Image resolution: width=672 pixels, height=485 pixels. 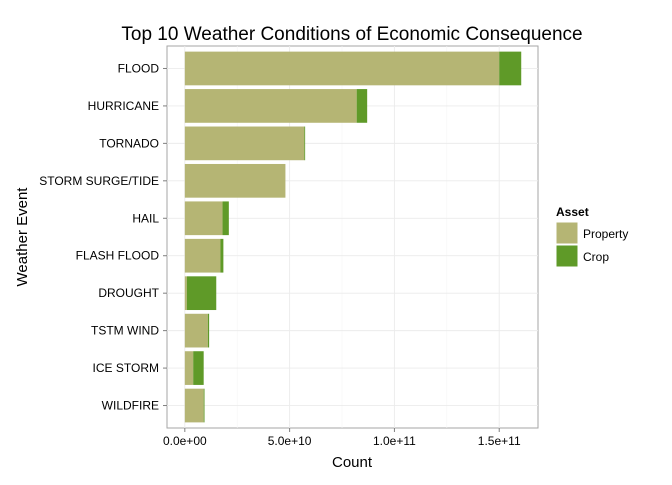 What do you see at coordinates (596, 257) in the screenshot?
I see `legend-label-crop: Crop` at bounding box center [596, 257].